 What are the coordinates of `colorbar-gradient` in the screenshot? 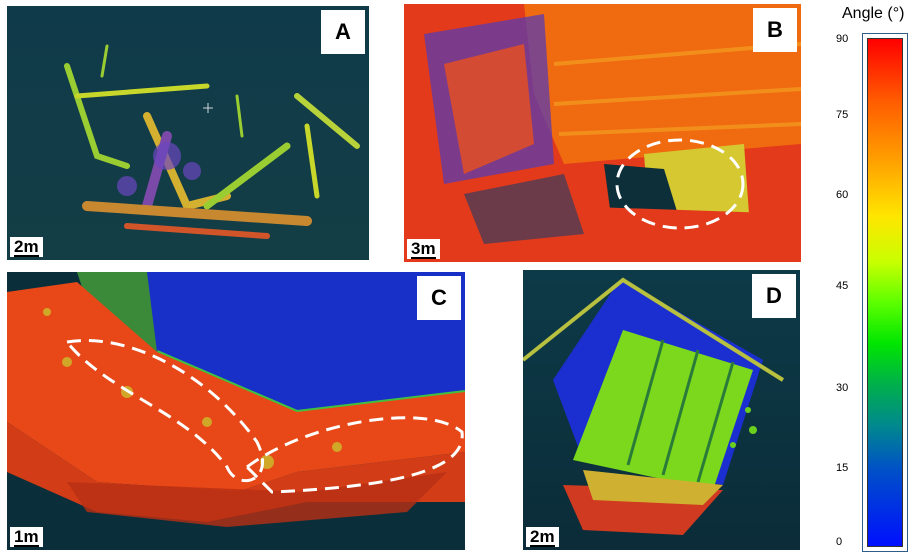 It's located at (885, 292).